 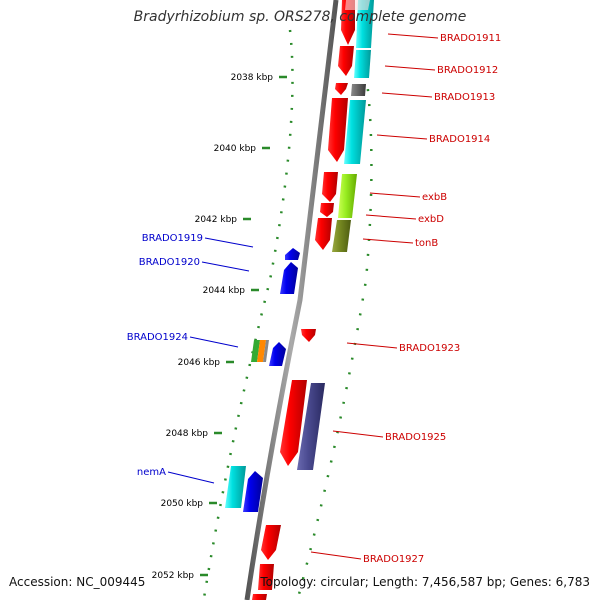 What do you see at coordinates (252, 78) in the screenshot?
I see `tick-label: 2038 kbp` at bounding box center [252, 78].